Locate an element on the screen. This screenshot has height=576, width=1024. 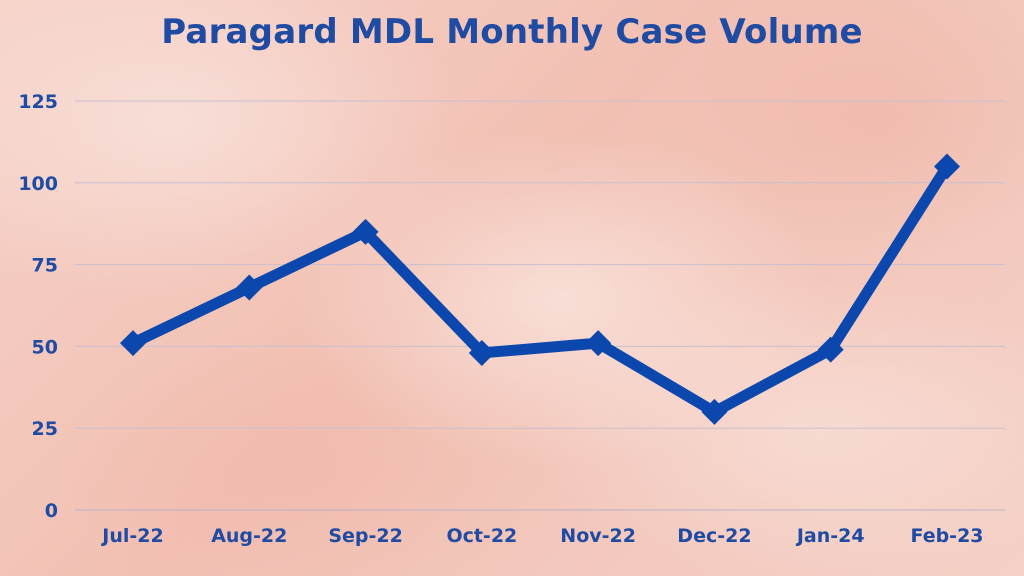
y-tick-label: 50 is located at coordinates (45, 347).